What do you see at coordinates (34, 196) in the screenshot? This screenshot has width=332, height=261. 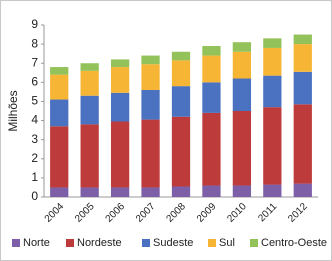 I see `y-tick-label: 0` at bounding box center [34, 196].